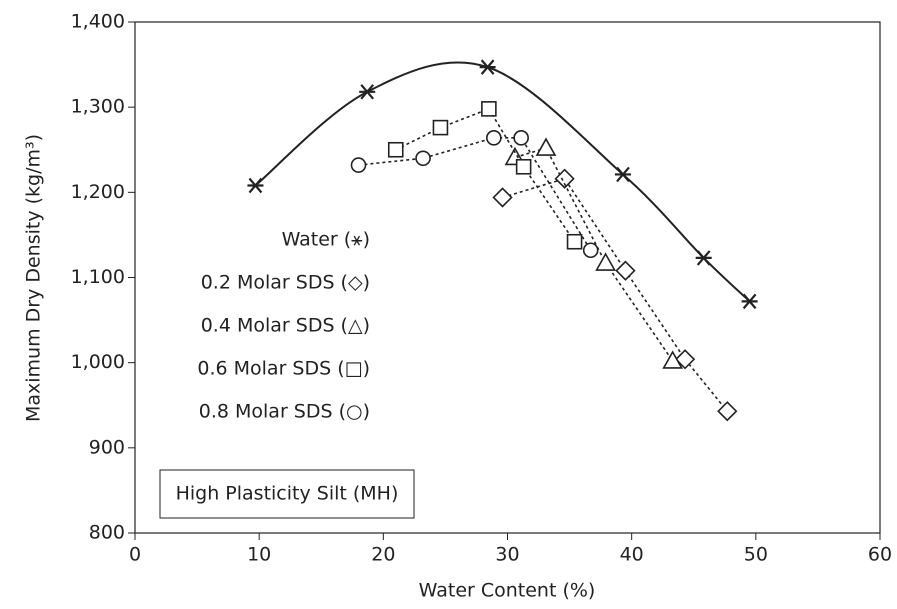 The width and height of the screenshot is (897, 609). Describe the element at coordinates (285, 326) in the screenshot. I see `legend-label: 0.4 Molar SDS (△)` at that location.